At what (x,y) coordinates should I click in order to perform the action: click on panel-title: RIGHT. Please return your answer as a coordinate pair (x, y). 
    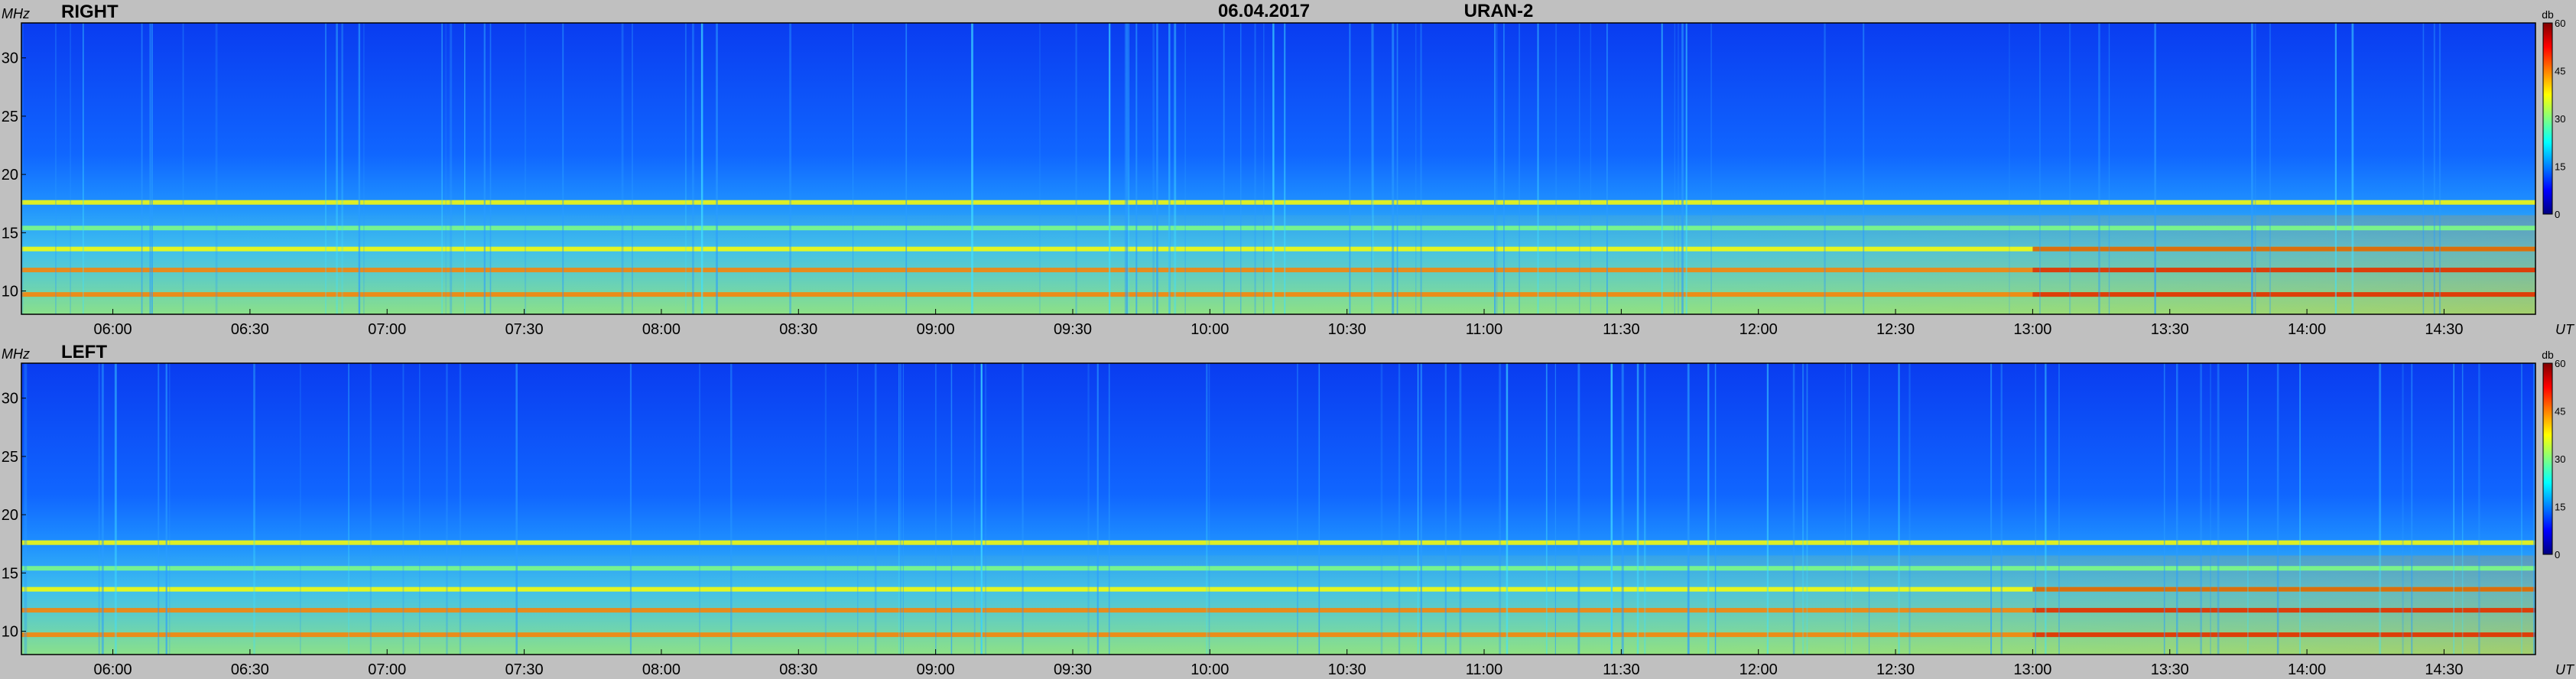
    Looking at the image, I should click on (90, 12).